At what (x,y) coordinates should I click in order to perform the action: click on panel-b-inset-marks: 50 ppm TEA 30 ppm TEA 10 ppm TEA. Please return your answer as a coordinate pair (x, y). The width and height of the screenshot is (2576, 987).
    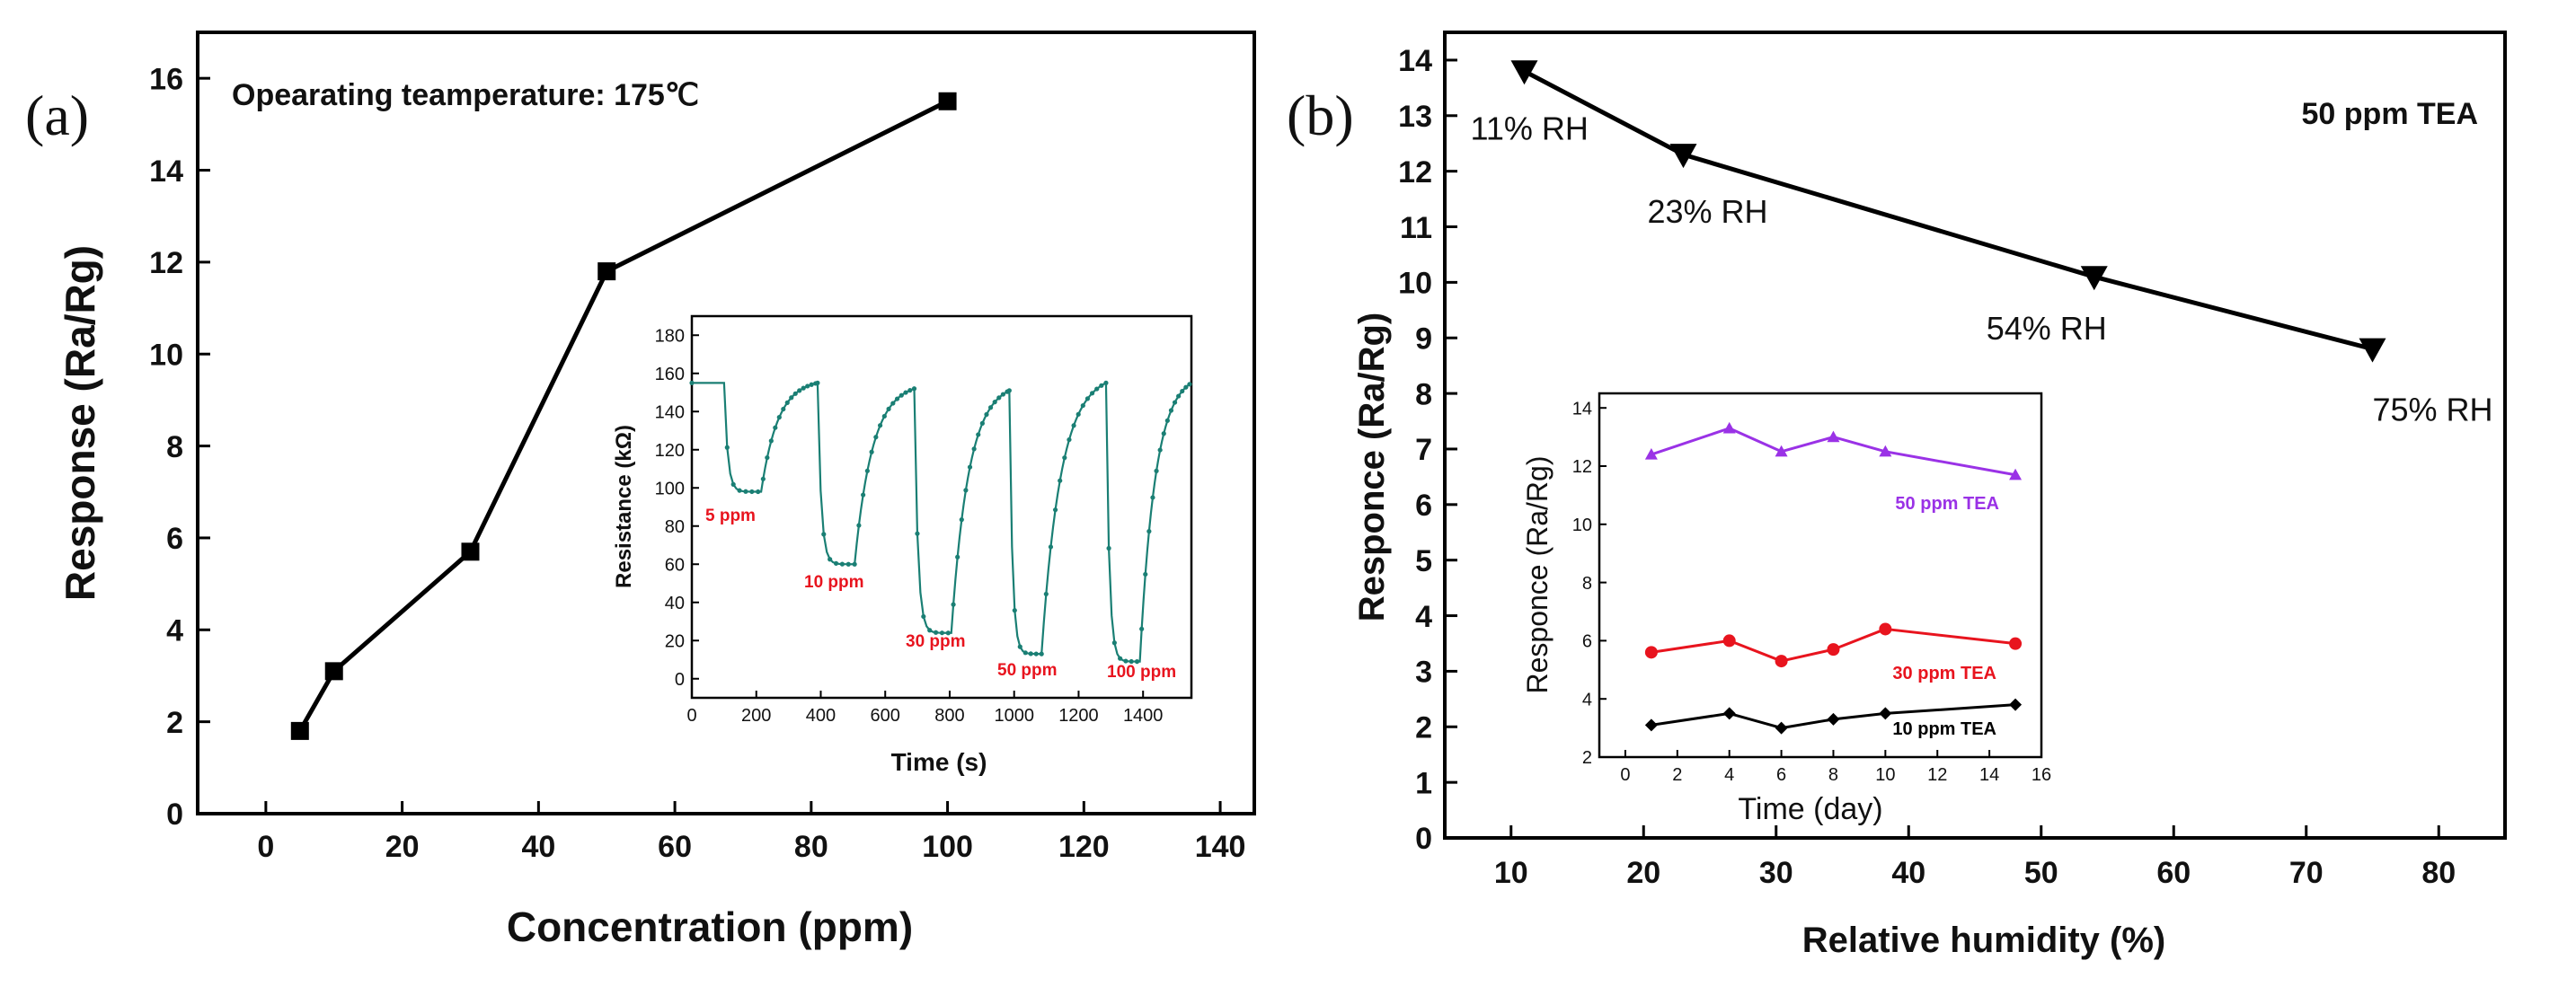
    Looking at the image, I should click on (1834, 580).